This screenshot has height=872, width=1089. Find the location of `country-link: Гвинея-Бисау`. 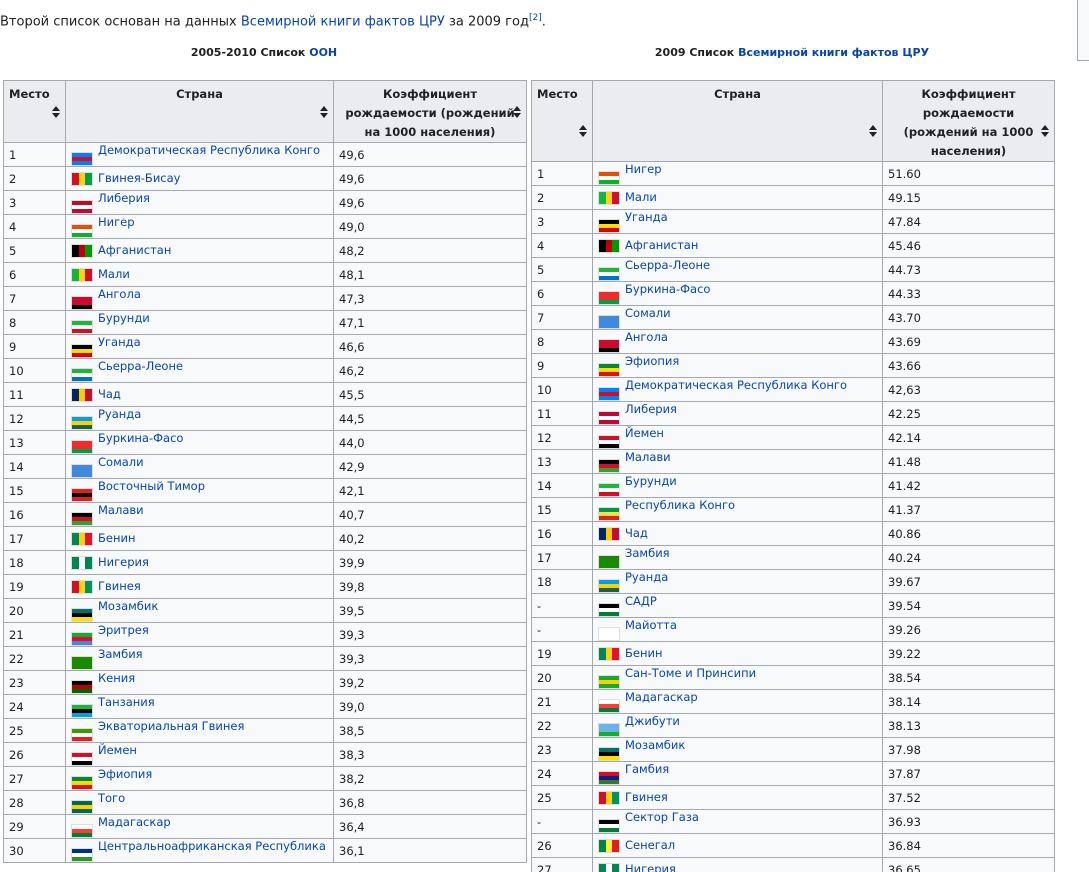

country-link: Гвинея-Бисау is located at coordinates (139, 178).